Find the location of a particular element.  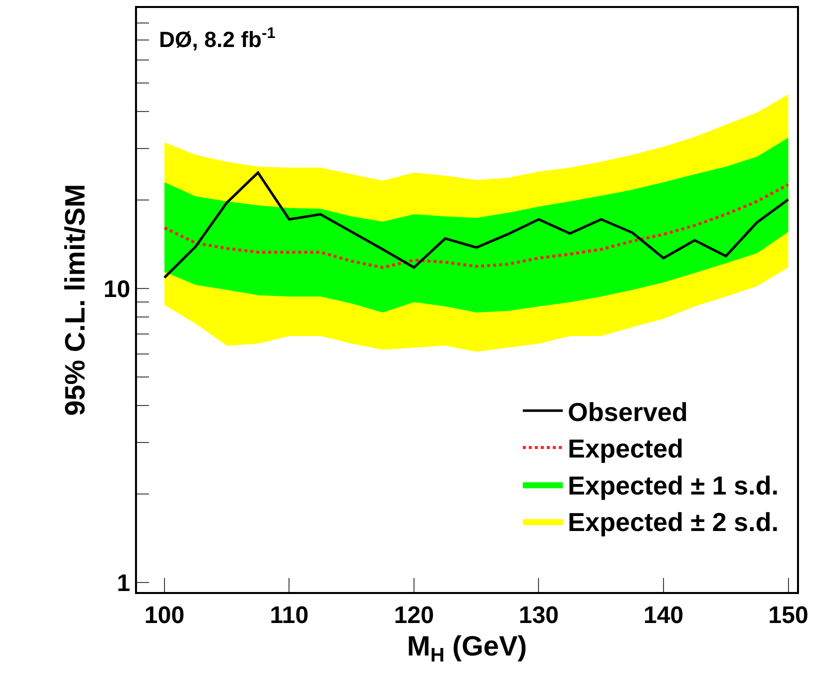

y-axis-title: 95% C.L. limit/SM is located at coordinates (75, 300).